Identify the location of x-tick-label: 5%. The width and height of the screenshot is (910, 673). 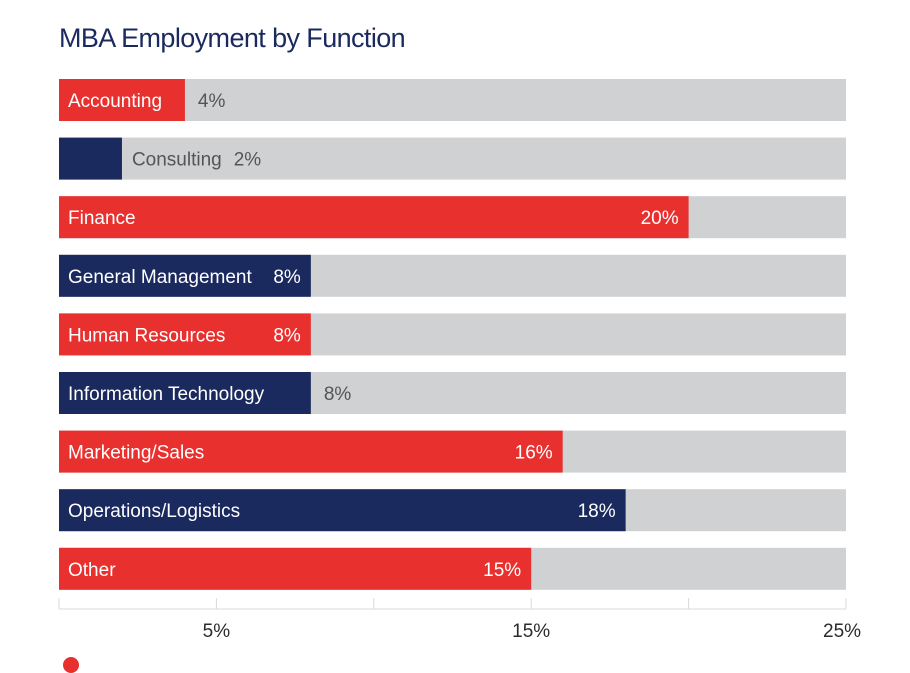
(217, 631).